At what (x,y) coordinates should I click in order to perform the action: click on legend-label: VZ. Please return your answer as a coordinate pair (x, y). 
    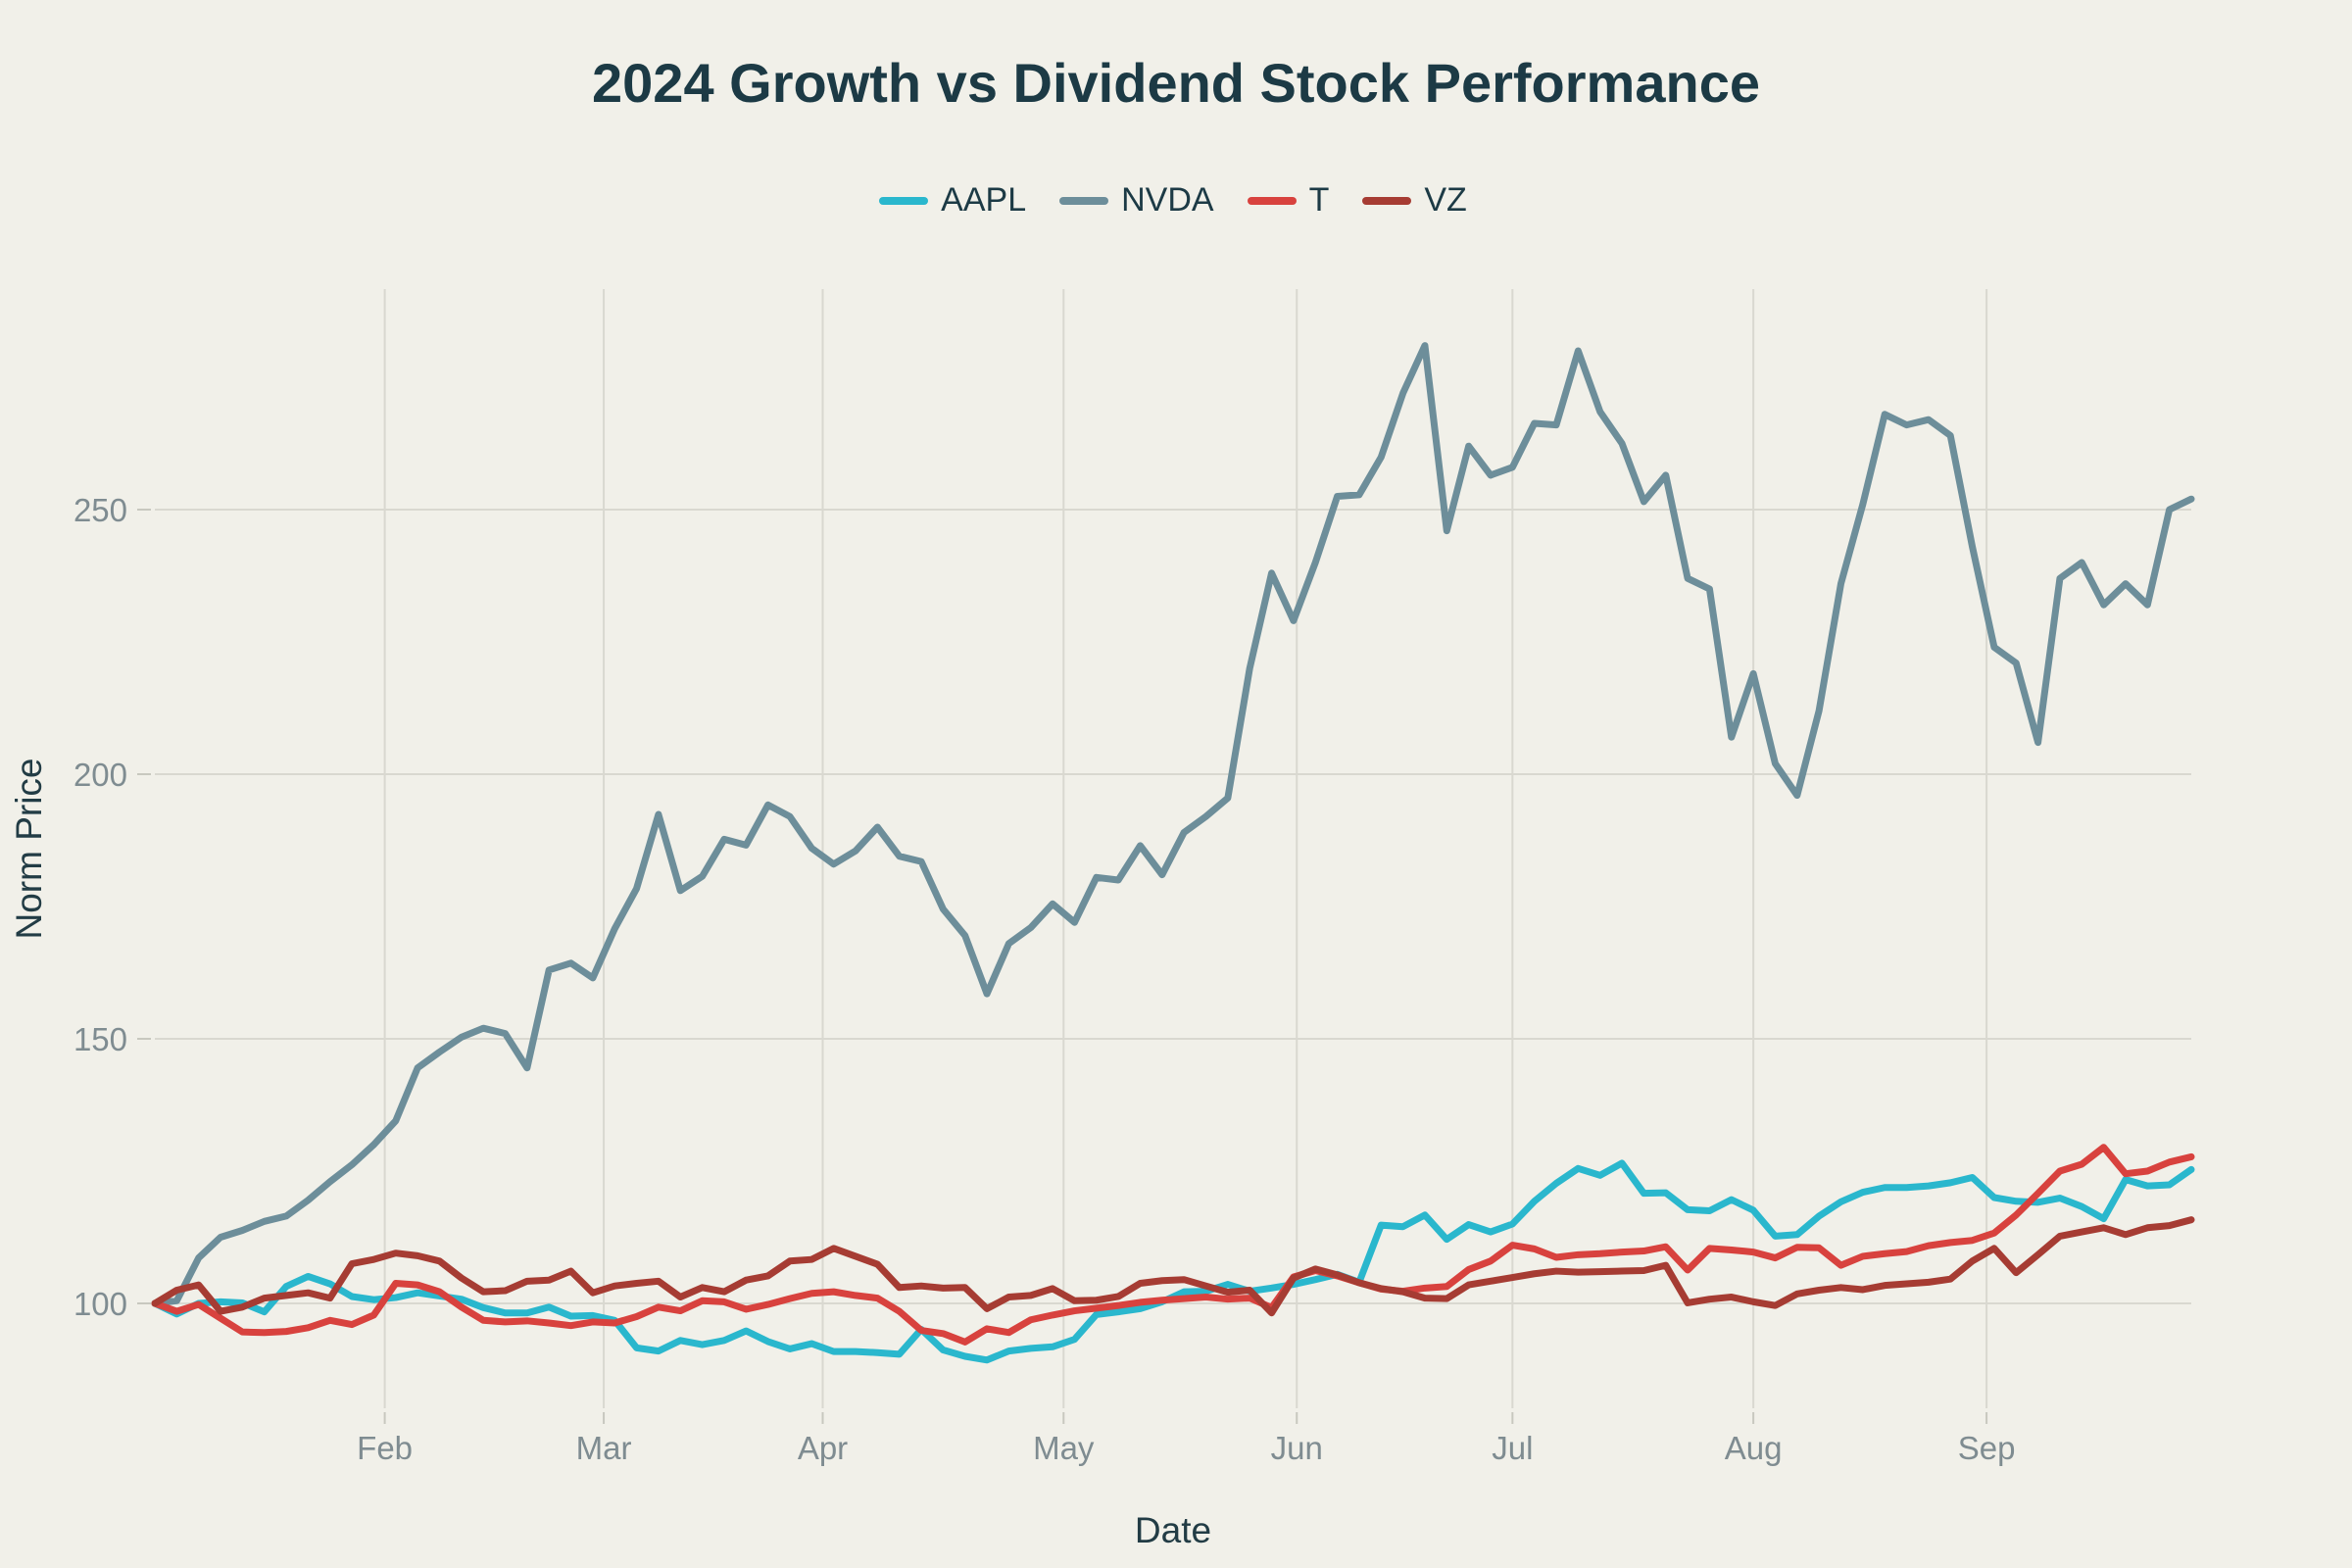
    Looking at the image, I should click on (1445, 200).